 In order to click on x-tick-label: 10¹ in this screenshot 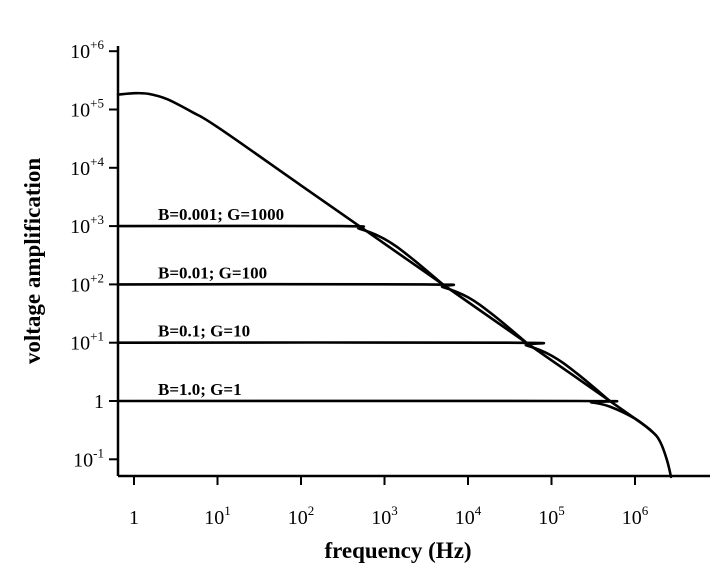, I will do `click(217, 516)`.